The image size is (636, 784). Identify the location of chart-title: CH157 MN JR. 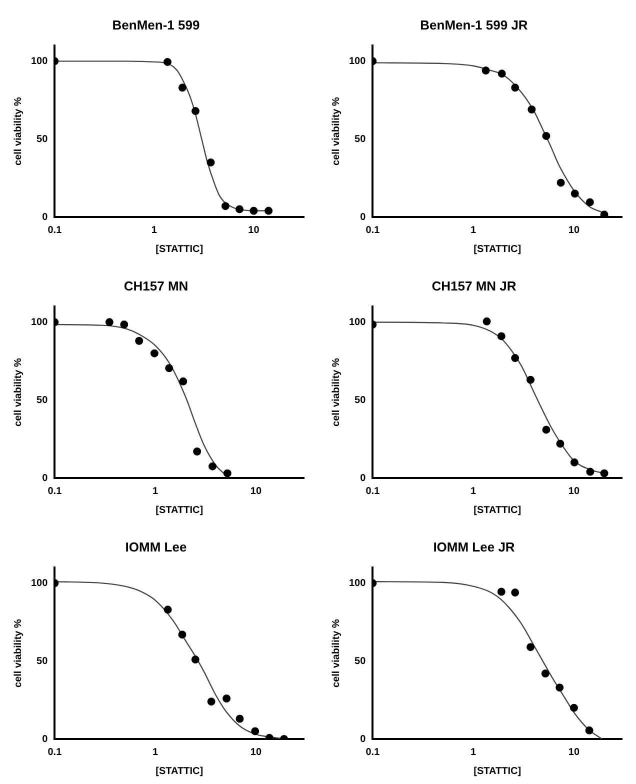
(474, 286).